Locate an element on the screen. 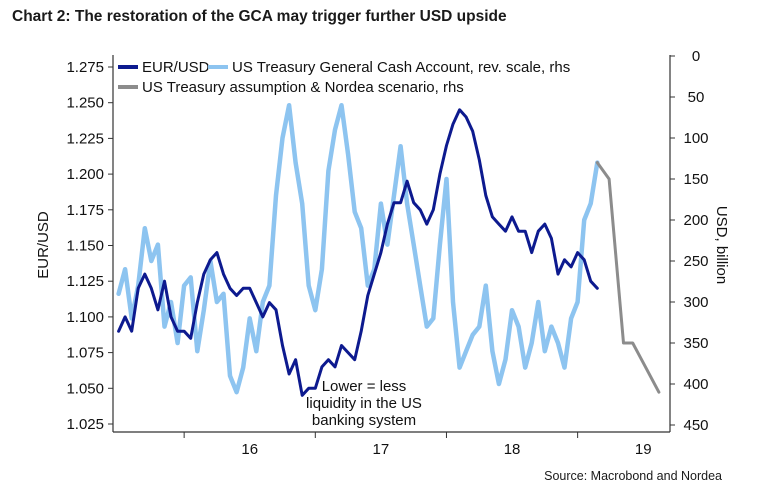 This screenshot has height=501, width=758. annotation-line: banking system is located at coordinates (364, 420).